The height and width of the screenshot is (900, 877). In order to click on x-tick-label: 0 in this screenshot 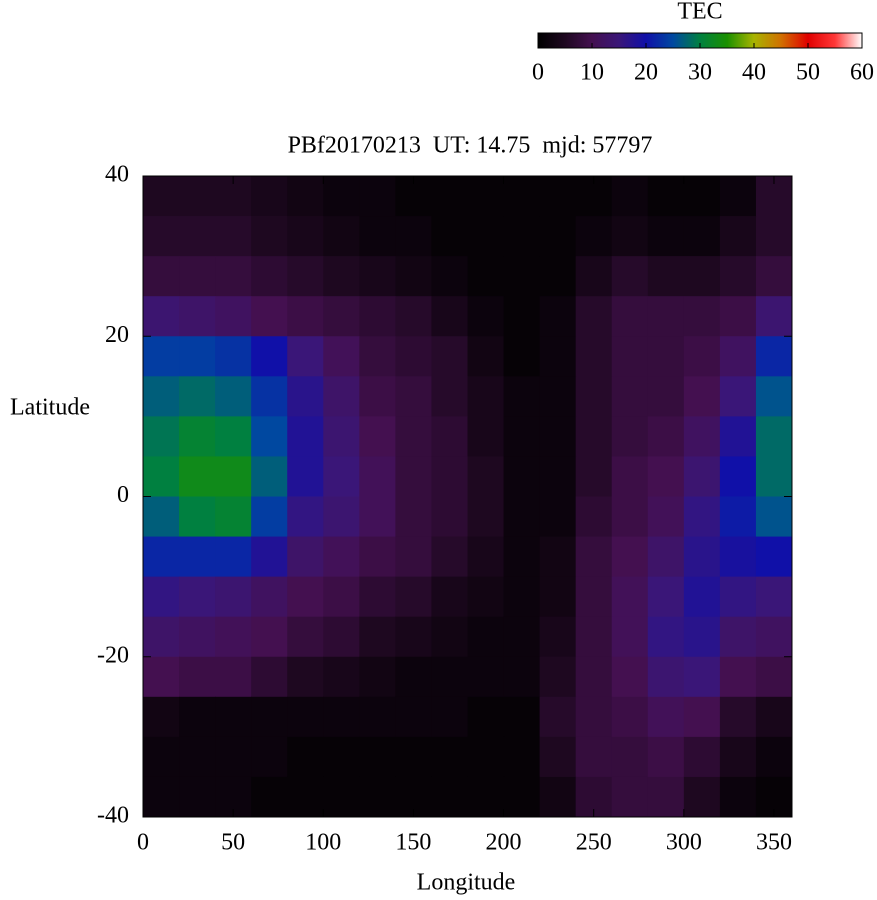, I will do `click(143, 843)`.